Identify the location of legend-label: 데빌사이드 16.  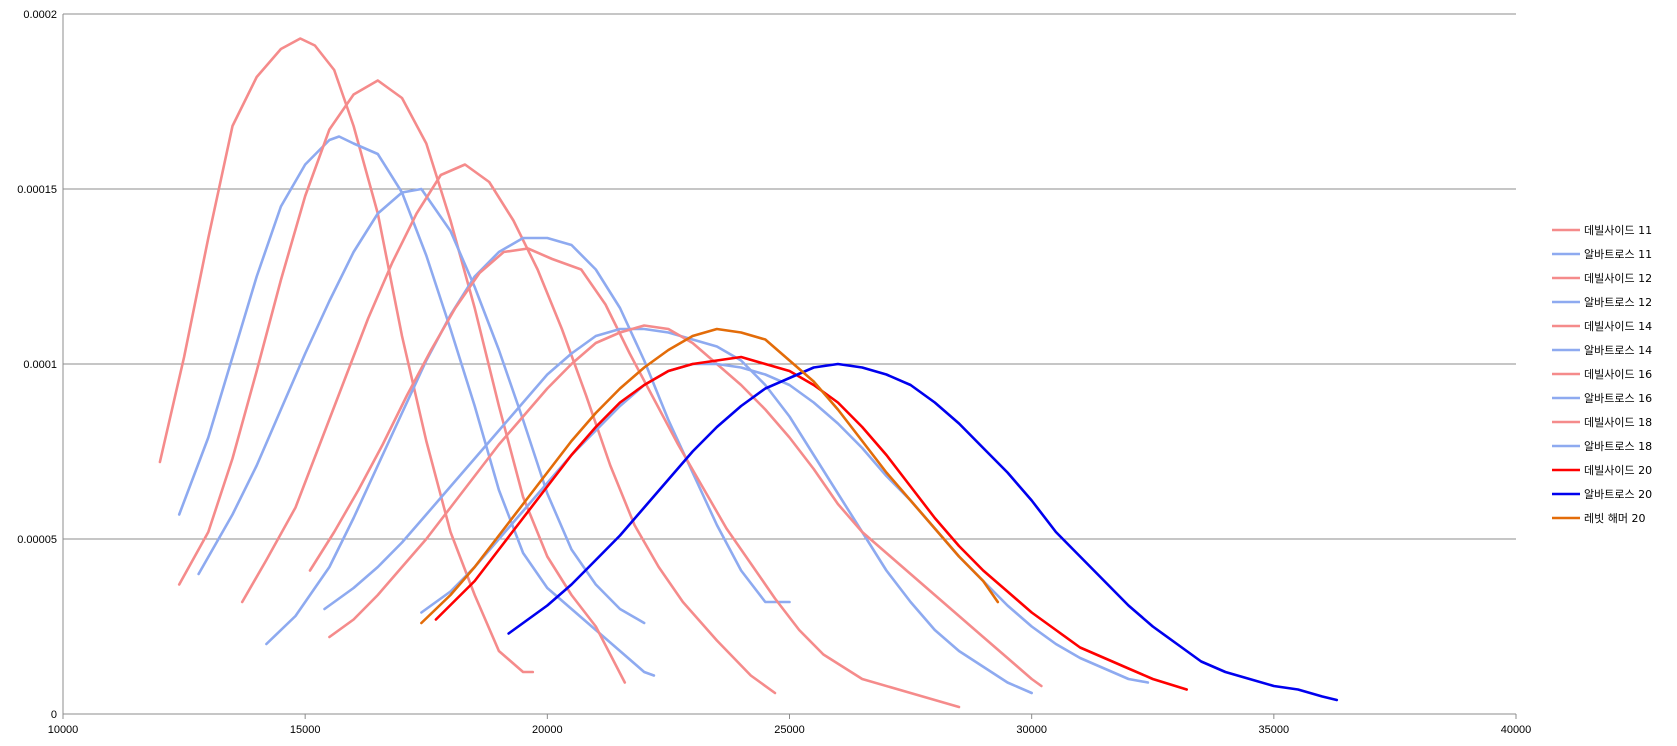
(1618, 374).